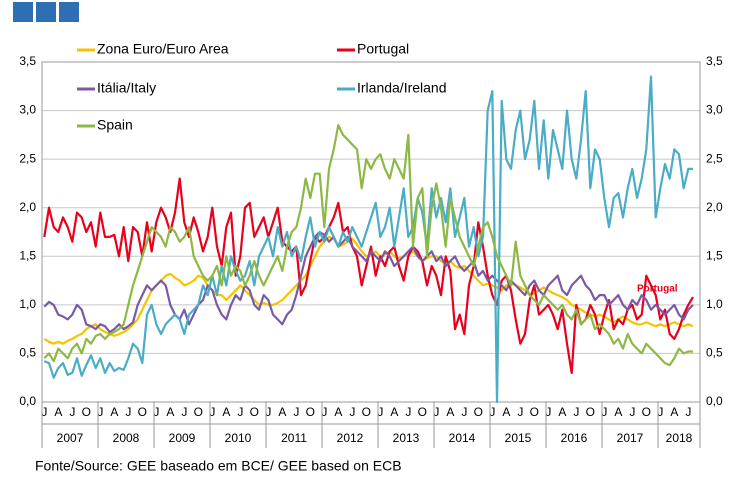 This screenshot has height=479, width=734. I want to click on year-label: 2012, so click(350, 438).